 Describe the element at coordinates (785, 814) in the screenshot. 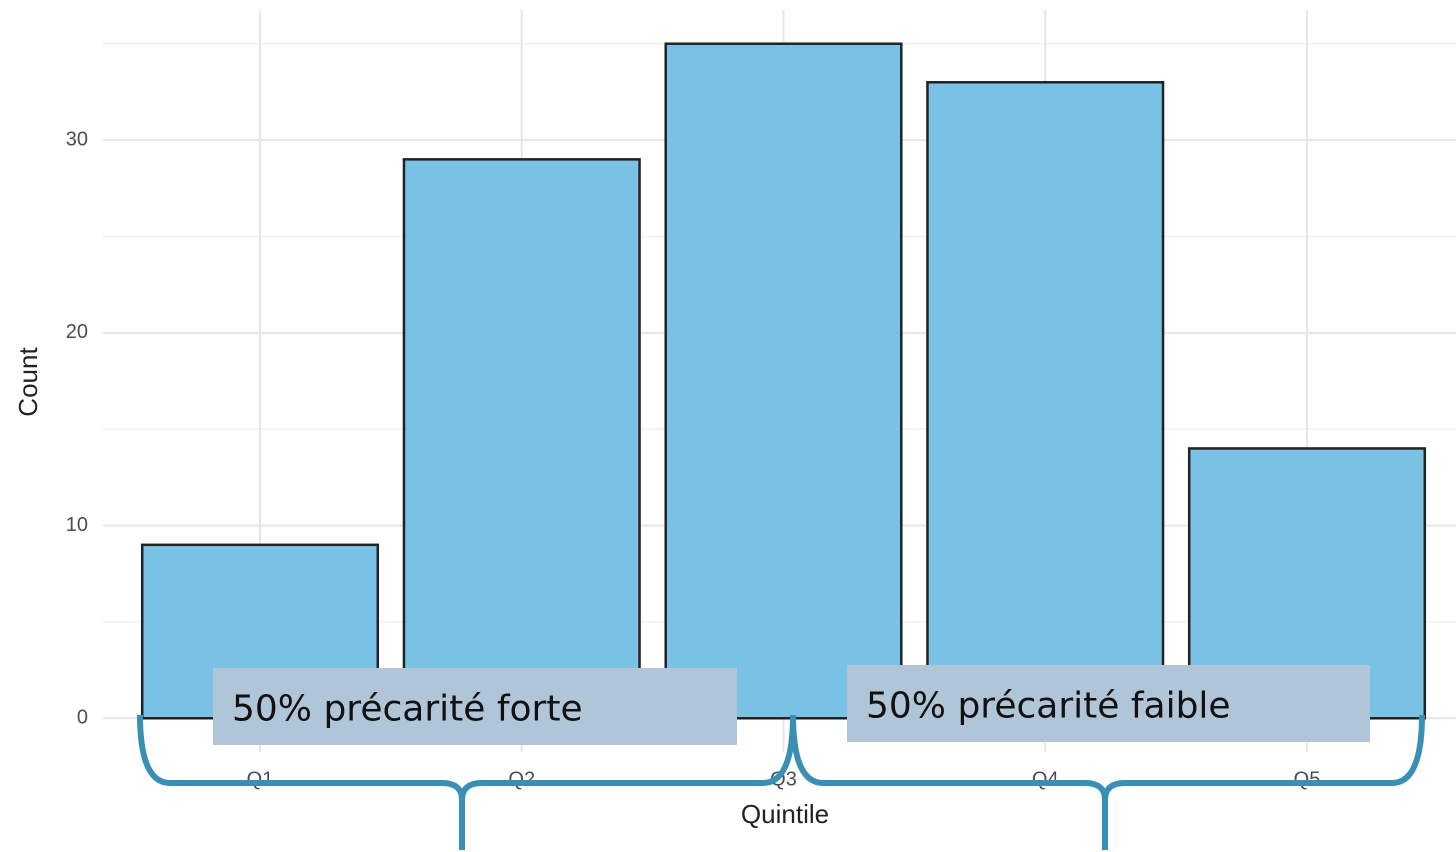

I see `x-axis-title: Quintile` at that location.